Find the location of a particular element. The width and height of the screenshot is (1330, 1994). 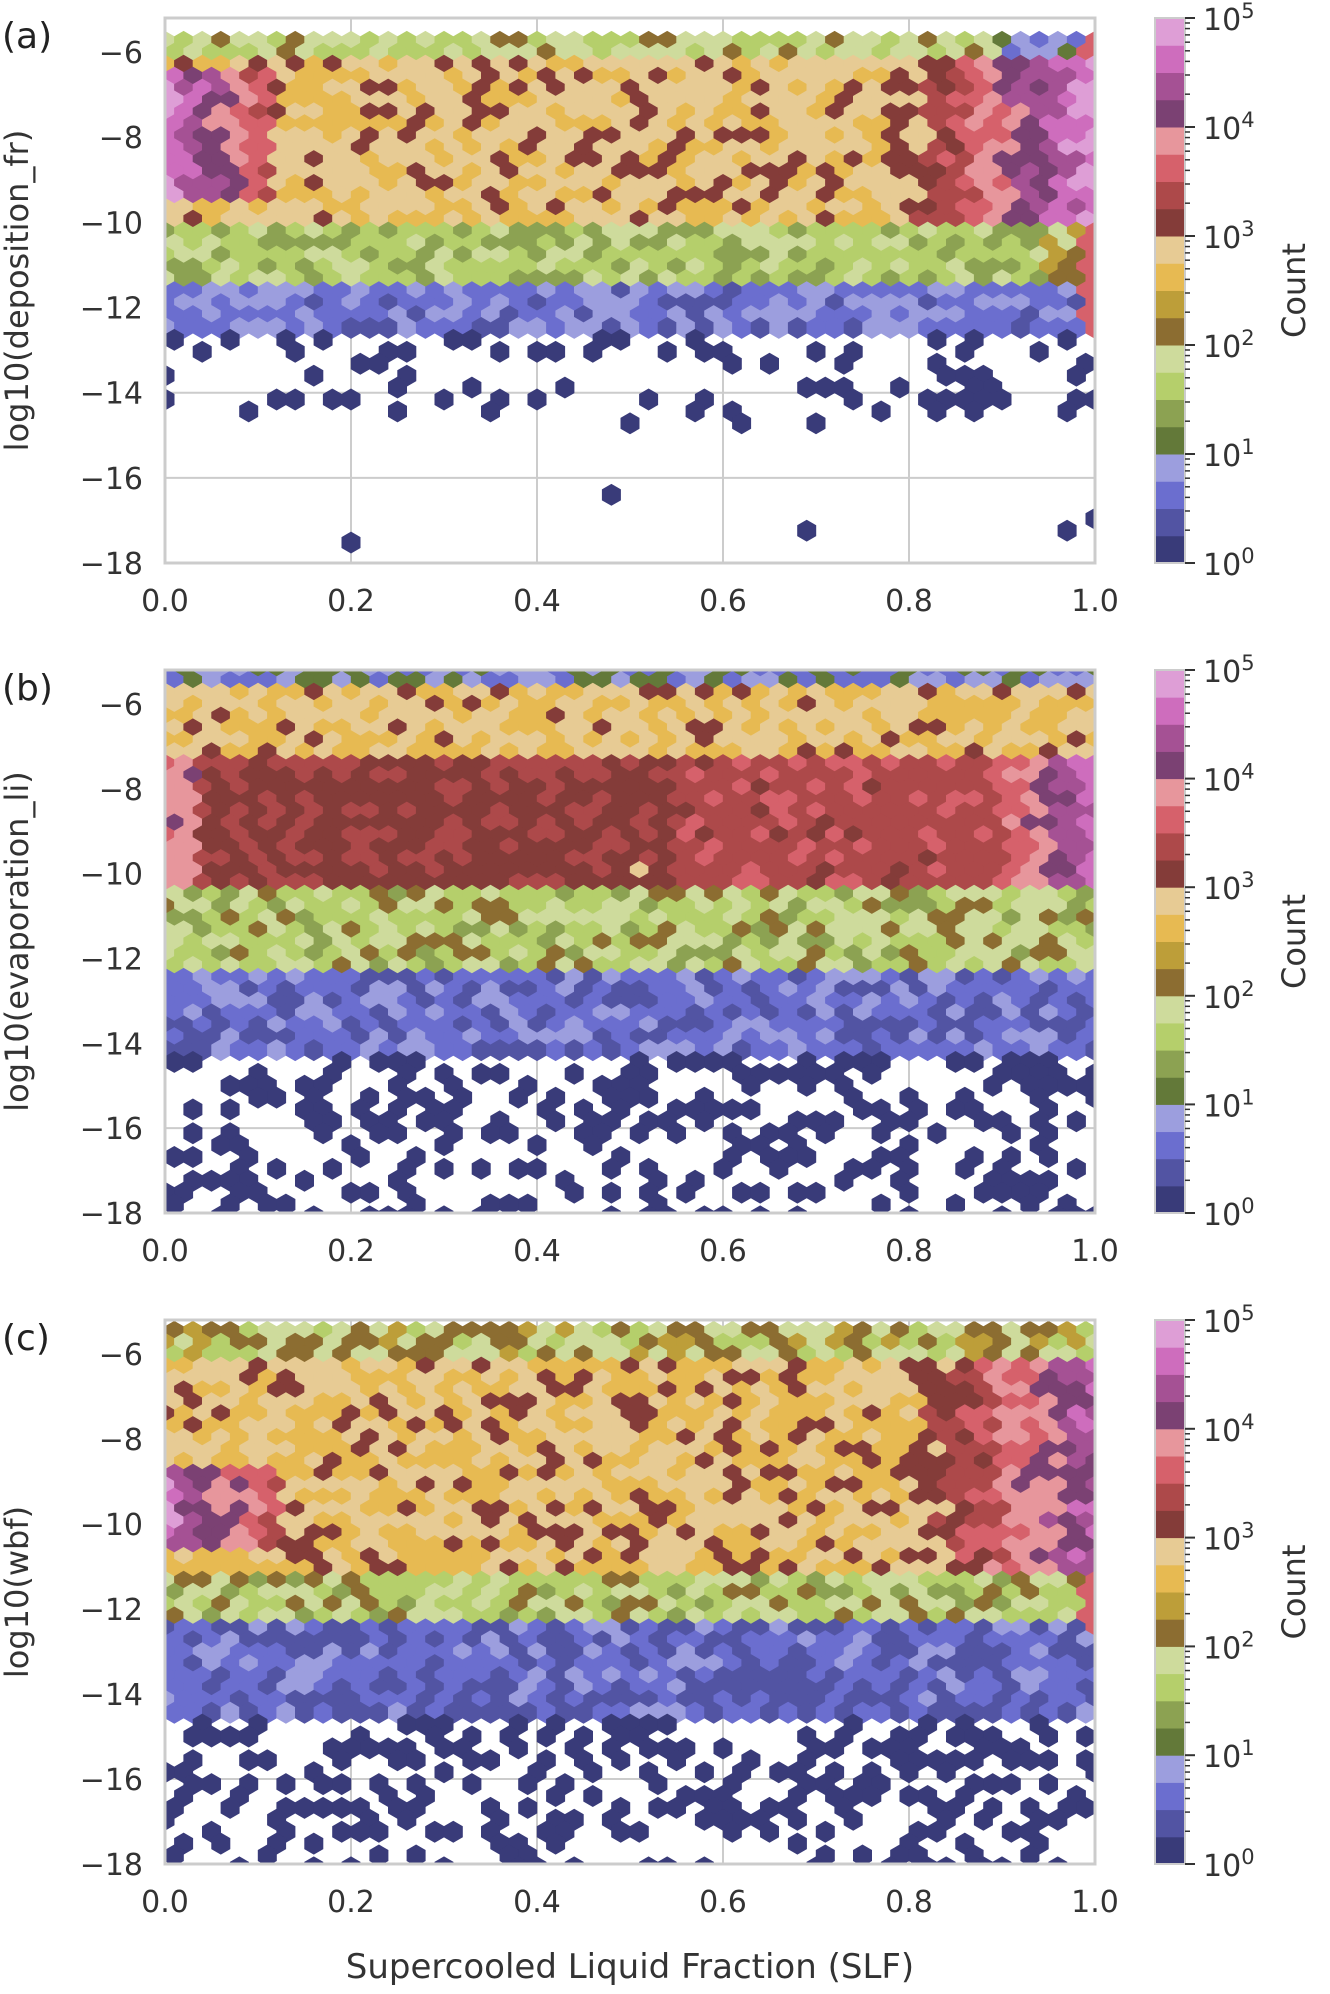

x-tick-label: 0.6 is located at coordinates (723, 601).